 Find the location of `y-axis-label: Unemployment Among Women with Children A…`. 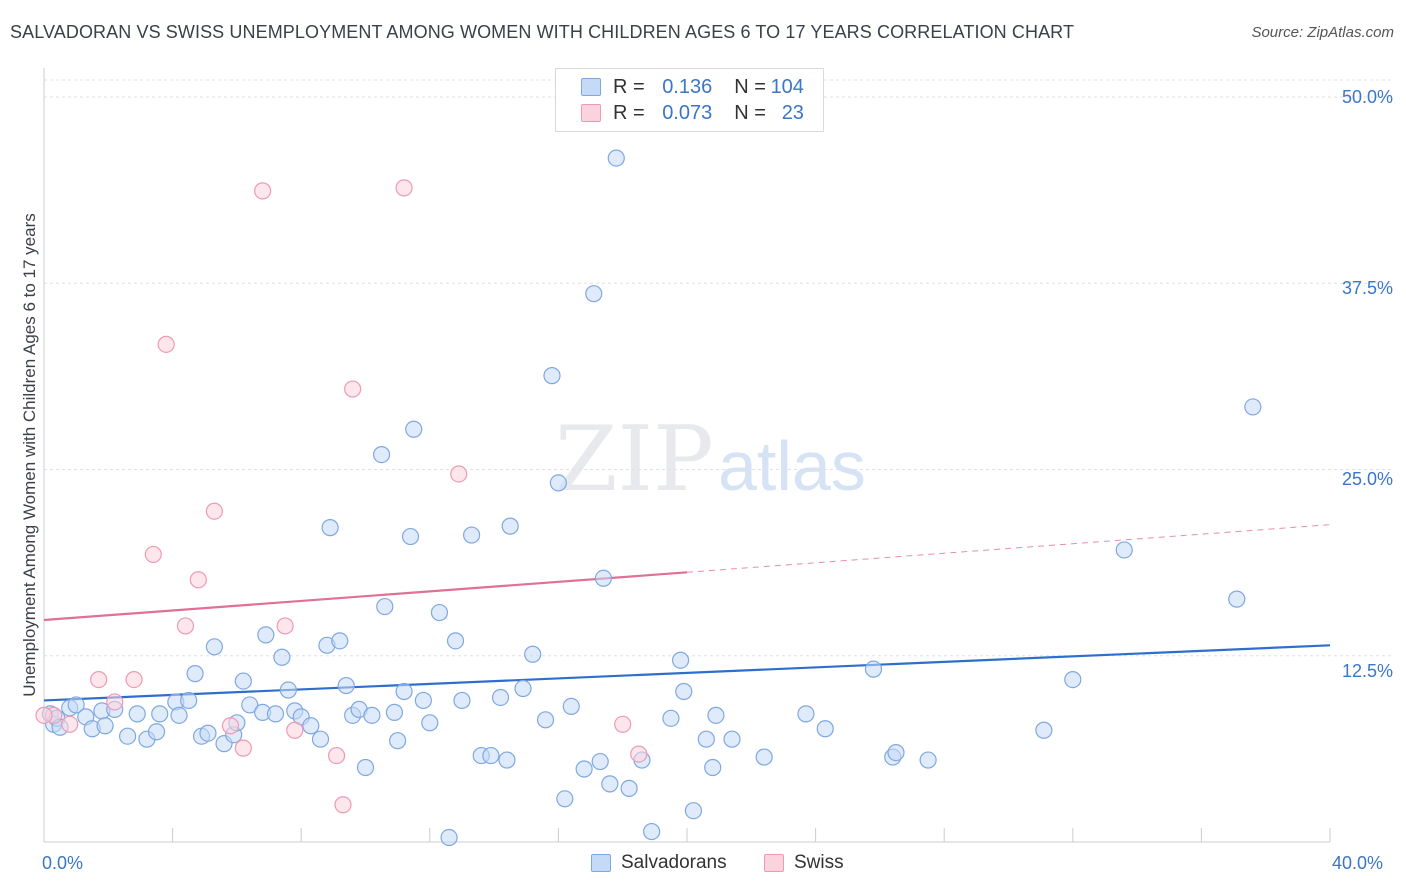

y-axis-label: Unemployment Among Women with Children A… is located at coordinates (29, 455).